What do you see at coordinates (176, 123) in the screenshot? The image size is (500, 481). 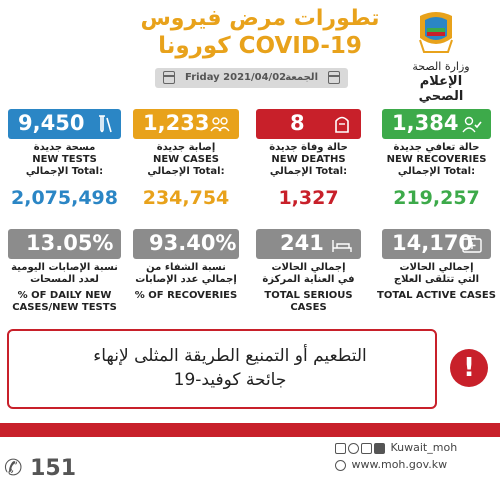 I see `new-cases-value: 1,233` at bounding box center [176, 123].